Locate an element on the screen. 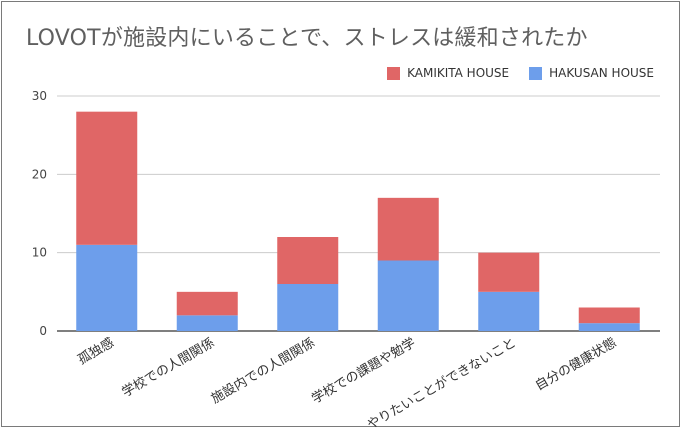  x-category-label: 孤独感 is located at coordinates (96, 351).